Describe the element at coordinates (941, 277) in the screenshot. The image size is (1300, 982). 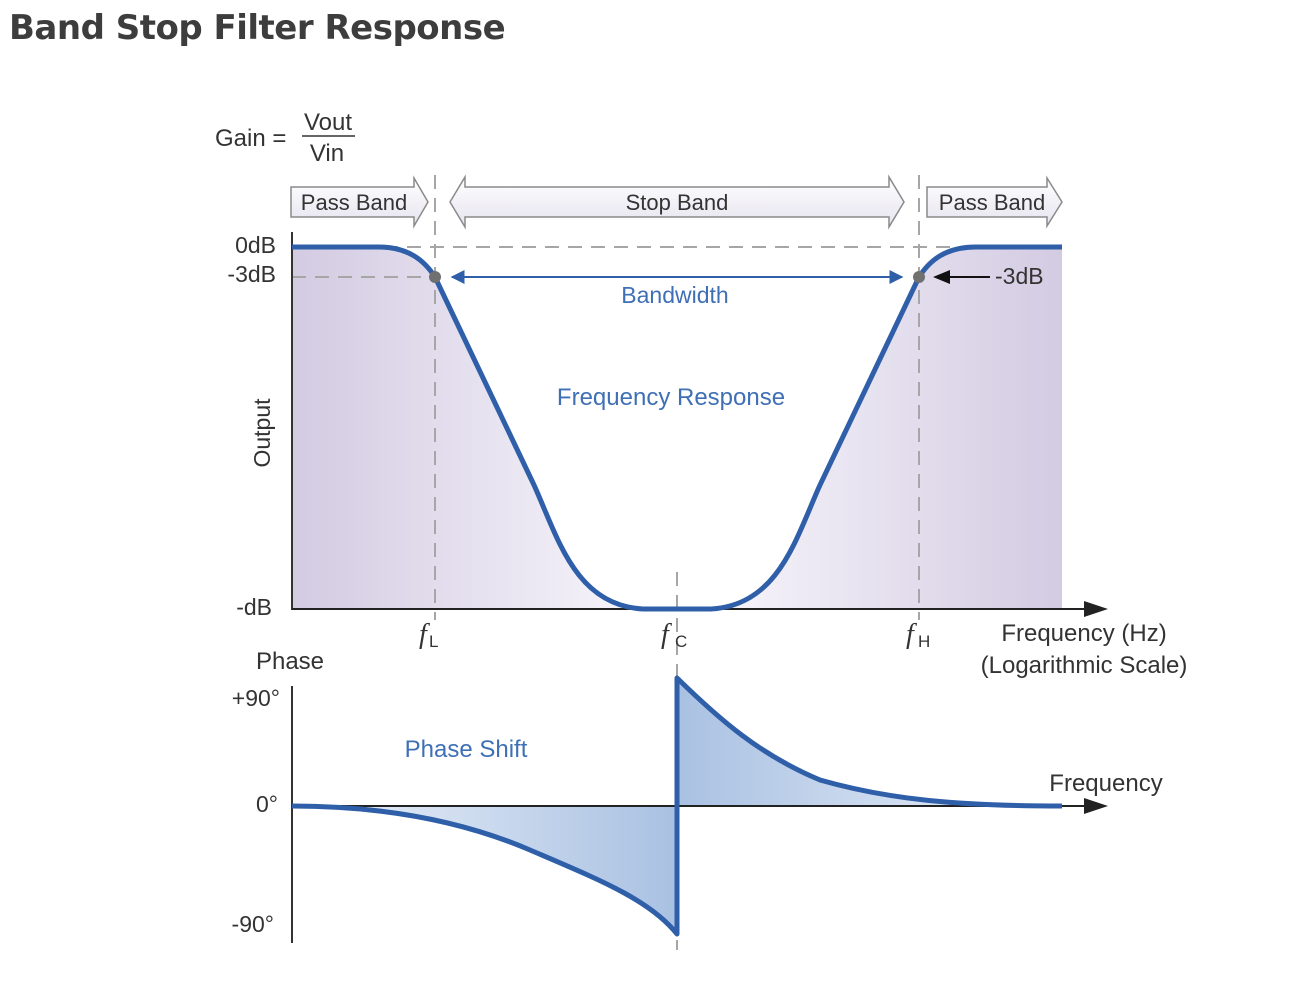
I see `cutoff-annotation-arrowhead` at that location.